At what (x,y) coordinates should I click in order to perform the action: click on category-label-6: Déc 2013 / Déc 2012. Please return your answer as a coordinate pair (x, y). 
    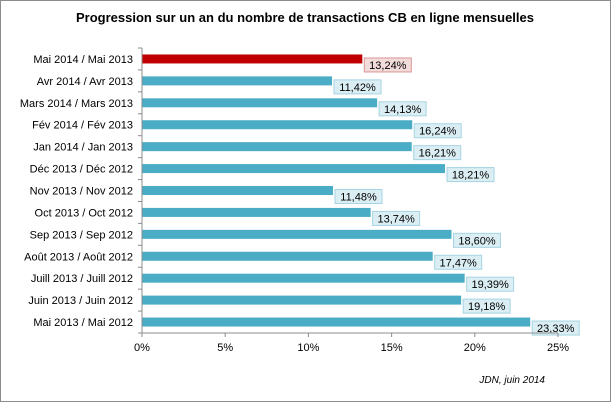
    Looking at the image, I should click on (81, 170).